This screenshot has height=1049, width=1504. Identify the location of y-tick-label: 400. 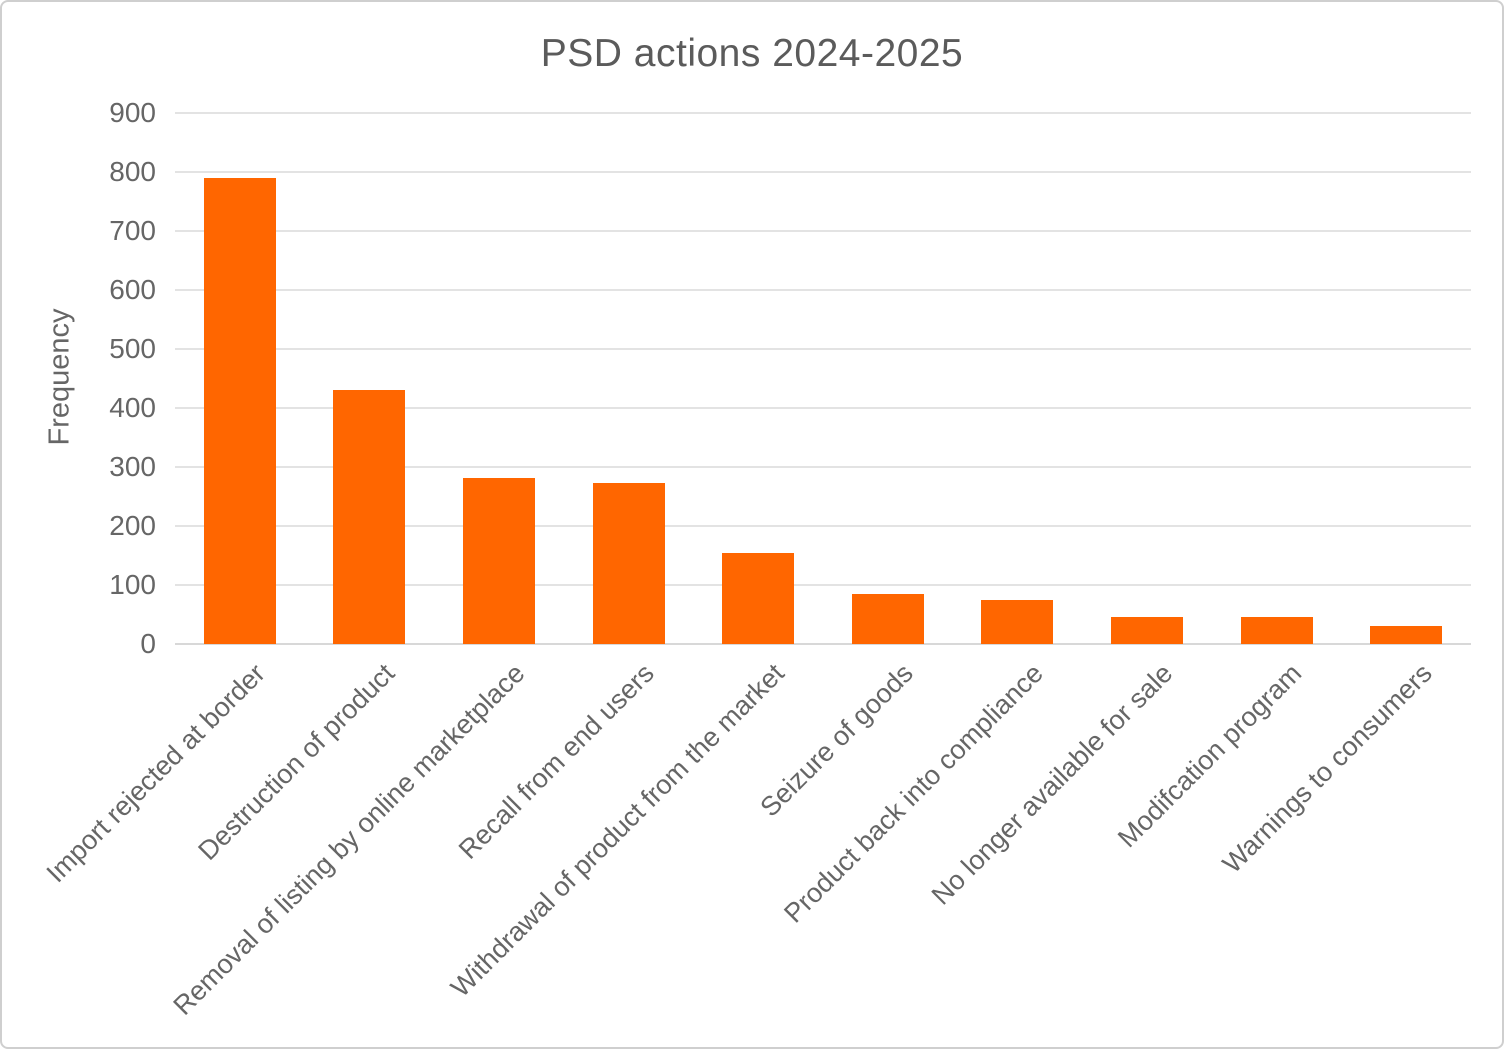
(132, 407).